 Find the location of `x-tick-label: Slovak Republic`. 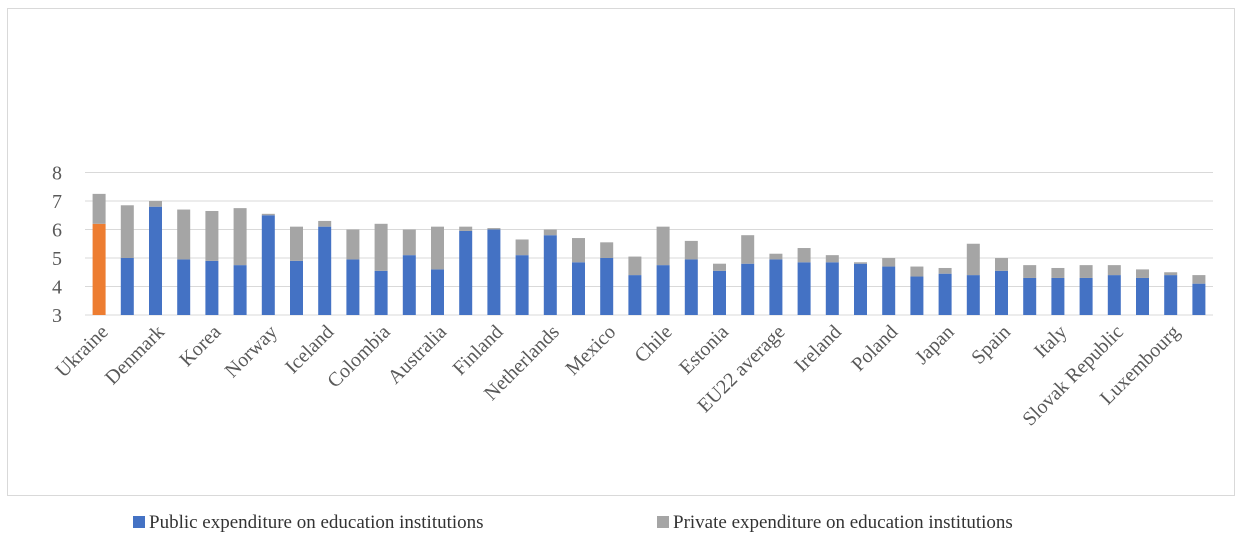

x-tick-label: Slovak Republic is located at coordinates (1073, 376).